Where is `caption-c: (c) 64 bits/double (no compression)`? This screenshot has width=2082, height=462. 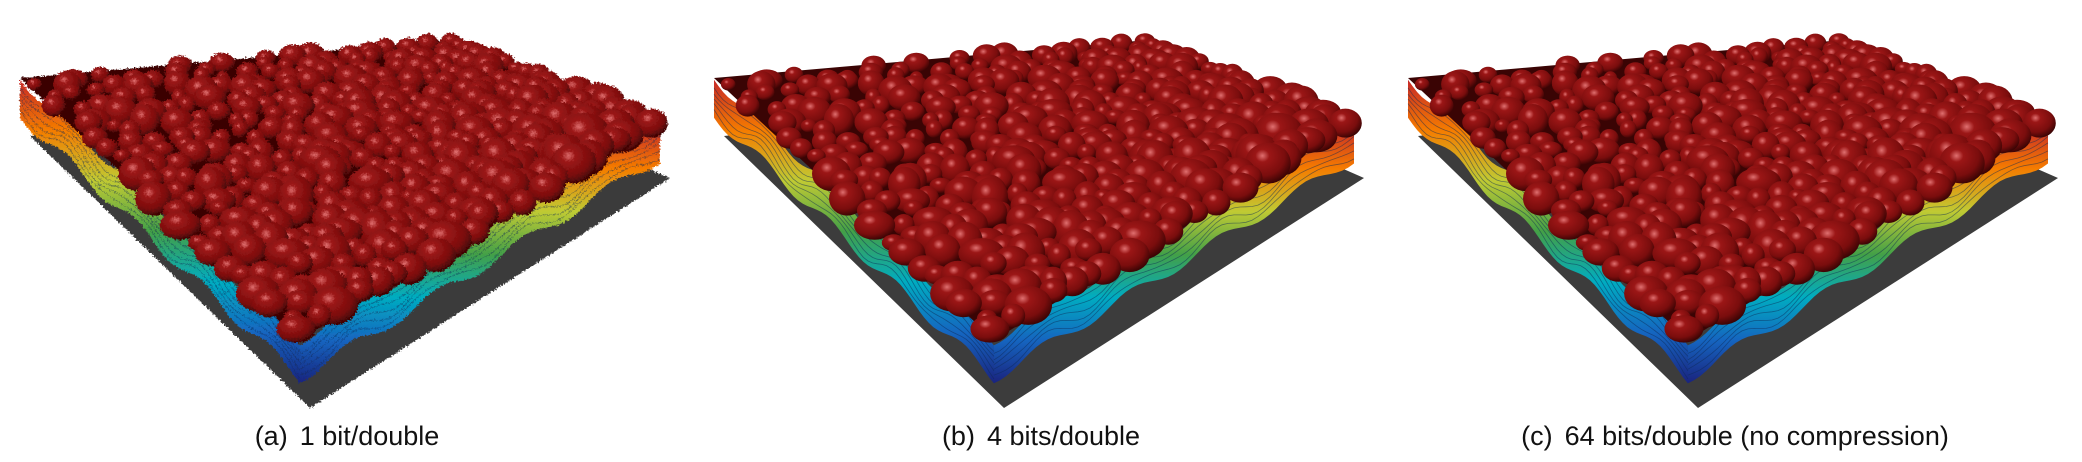 caption-c: (c) 64 bits/double (no compression) is located at coordinates (1735, 436).